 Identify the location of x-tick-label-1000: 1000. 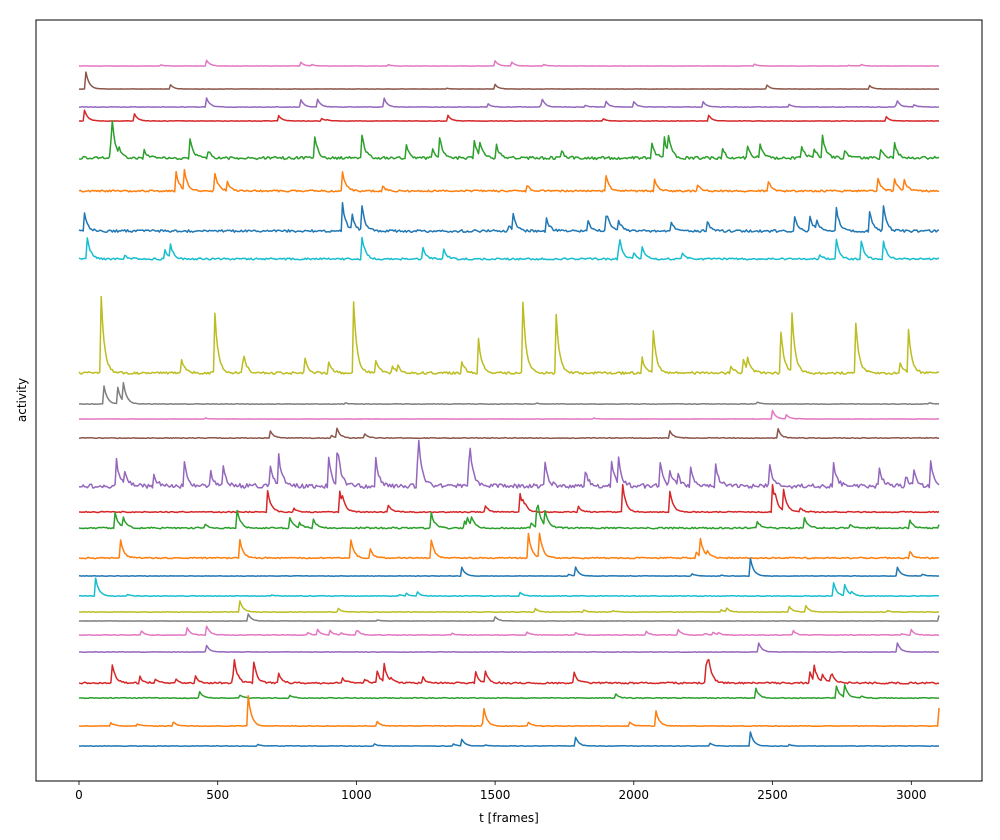
(356, 795).